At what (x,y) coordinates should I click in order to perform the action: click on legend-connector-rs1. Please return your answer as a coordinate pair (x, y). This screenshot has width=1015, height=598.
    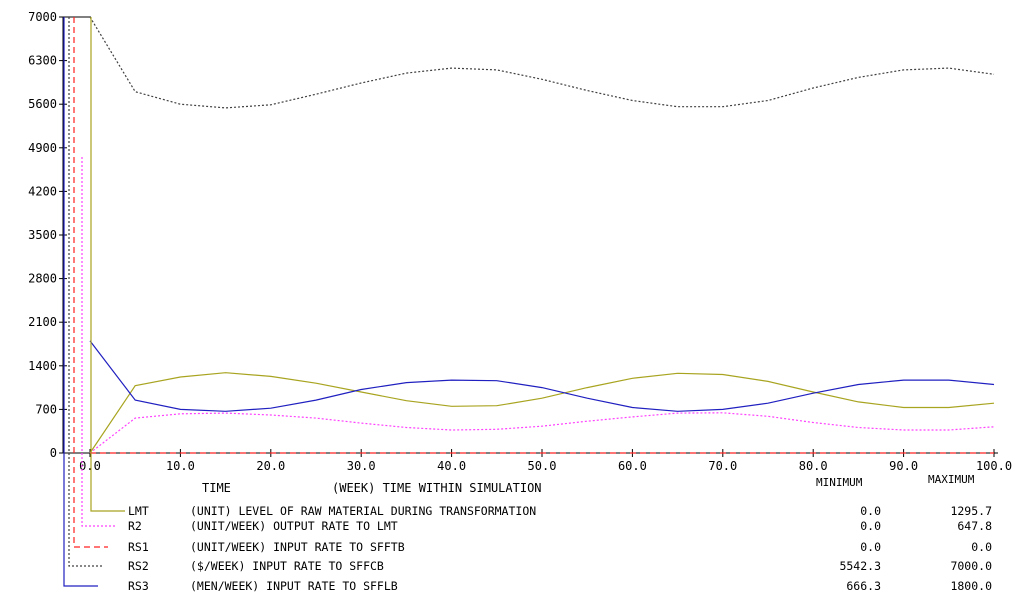
    Looking at the image, I should click on (90, 282).